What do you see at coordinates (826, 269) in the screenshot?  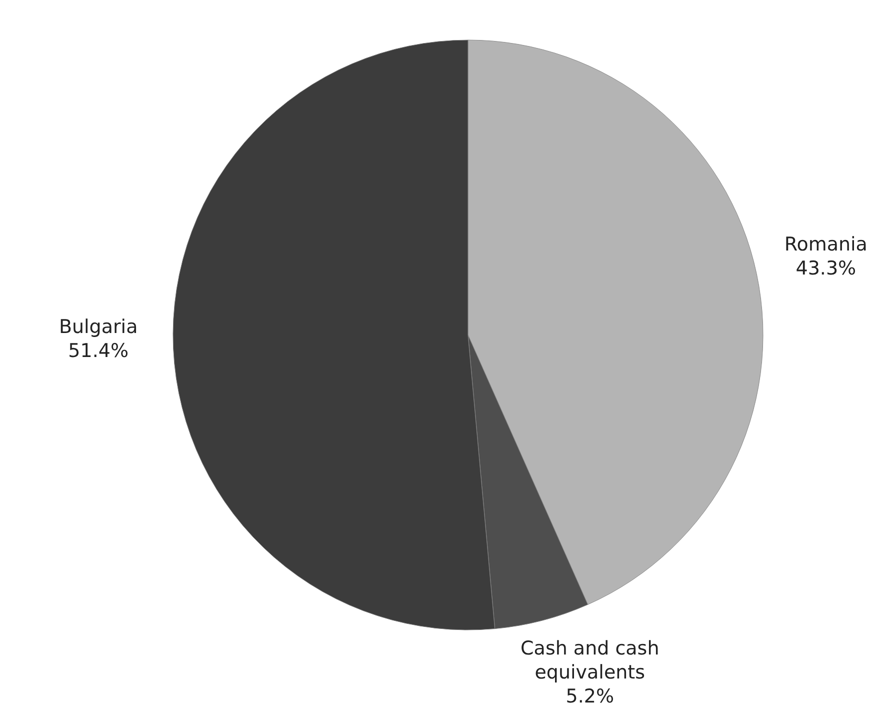 I see `data-label: 43.3%` at bounding box center [826, 269].